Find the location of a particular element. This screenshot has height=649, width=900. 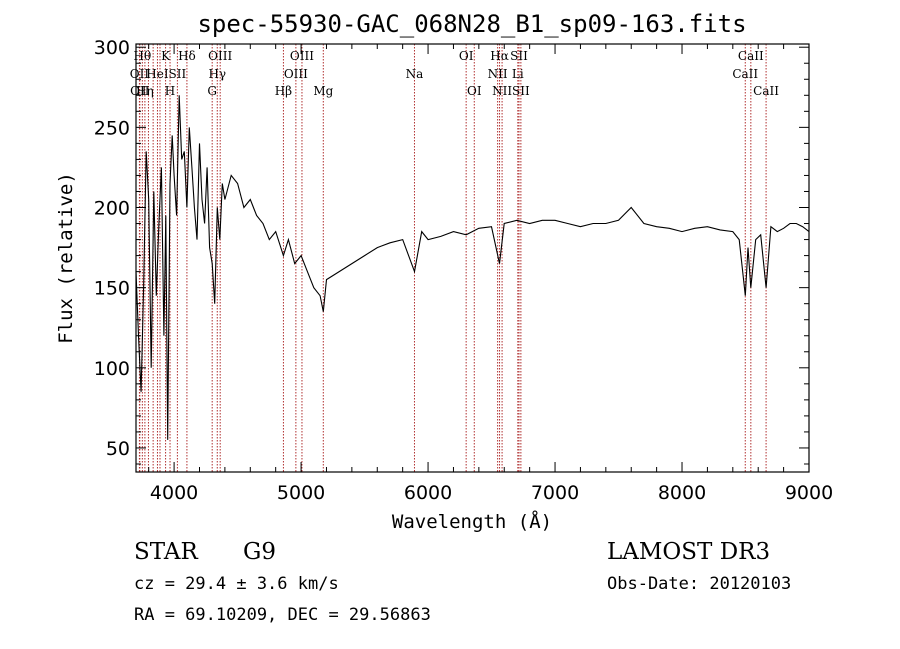

spectral-line-label: HeI is located at coordinates (157, 74).